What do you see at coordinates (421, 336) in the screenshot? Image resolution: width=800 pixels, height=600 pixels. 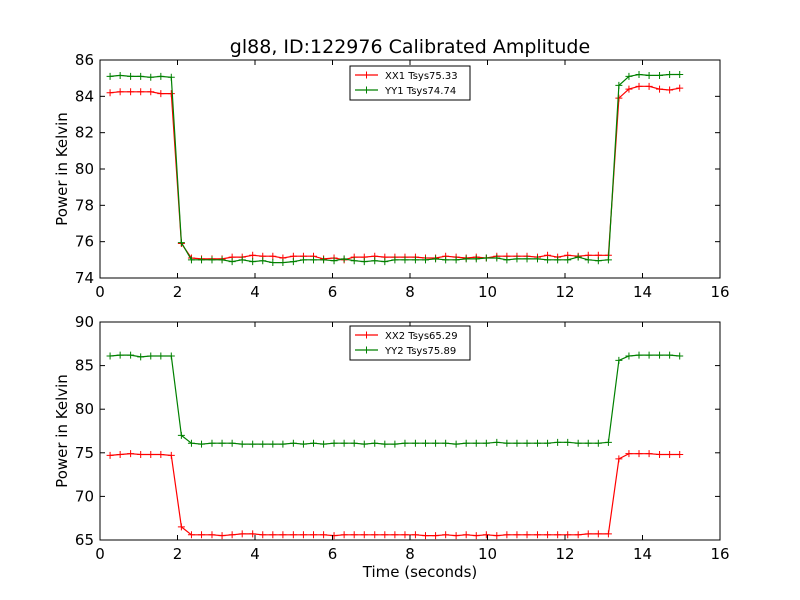 I see `legend-label: XX2 Tsys65.29` at bounding box center [421, 336].